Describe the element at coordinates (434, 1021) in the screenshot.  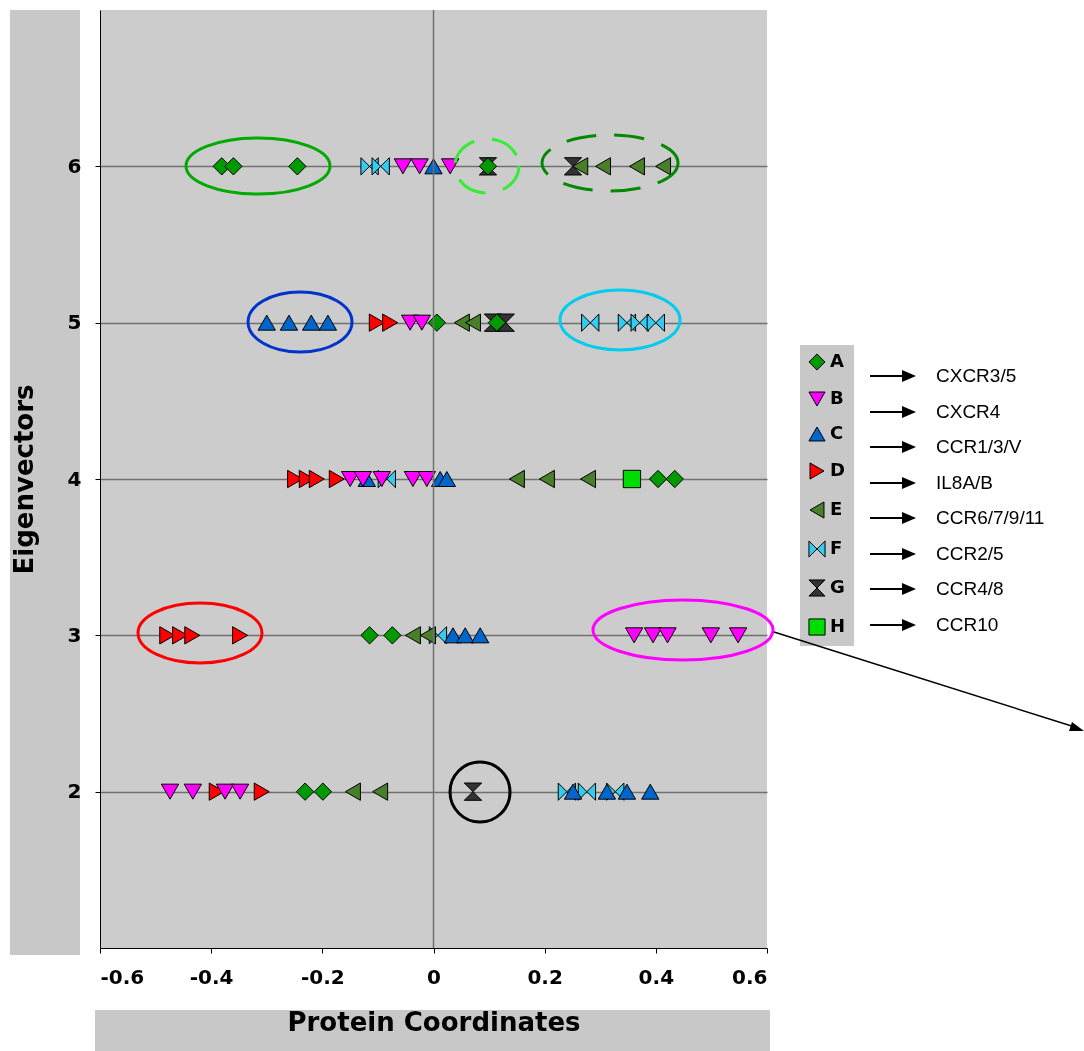
I see `x-axis-title: Protein Coordinates` at that location.